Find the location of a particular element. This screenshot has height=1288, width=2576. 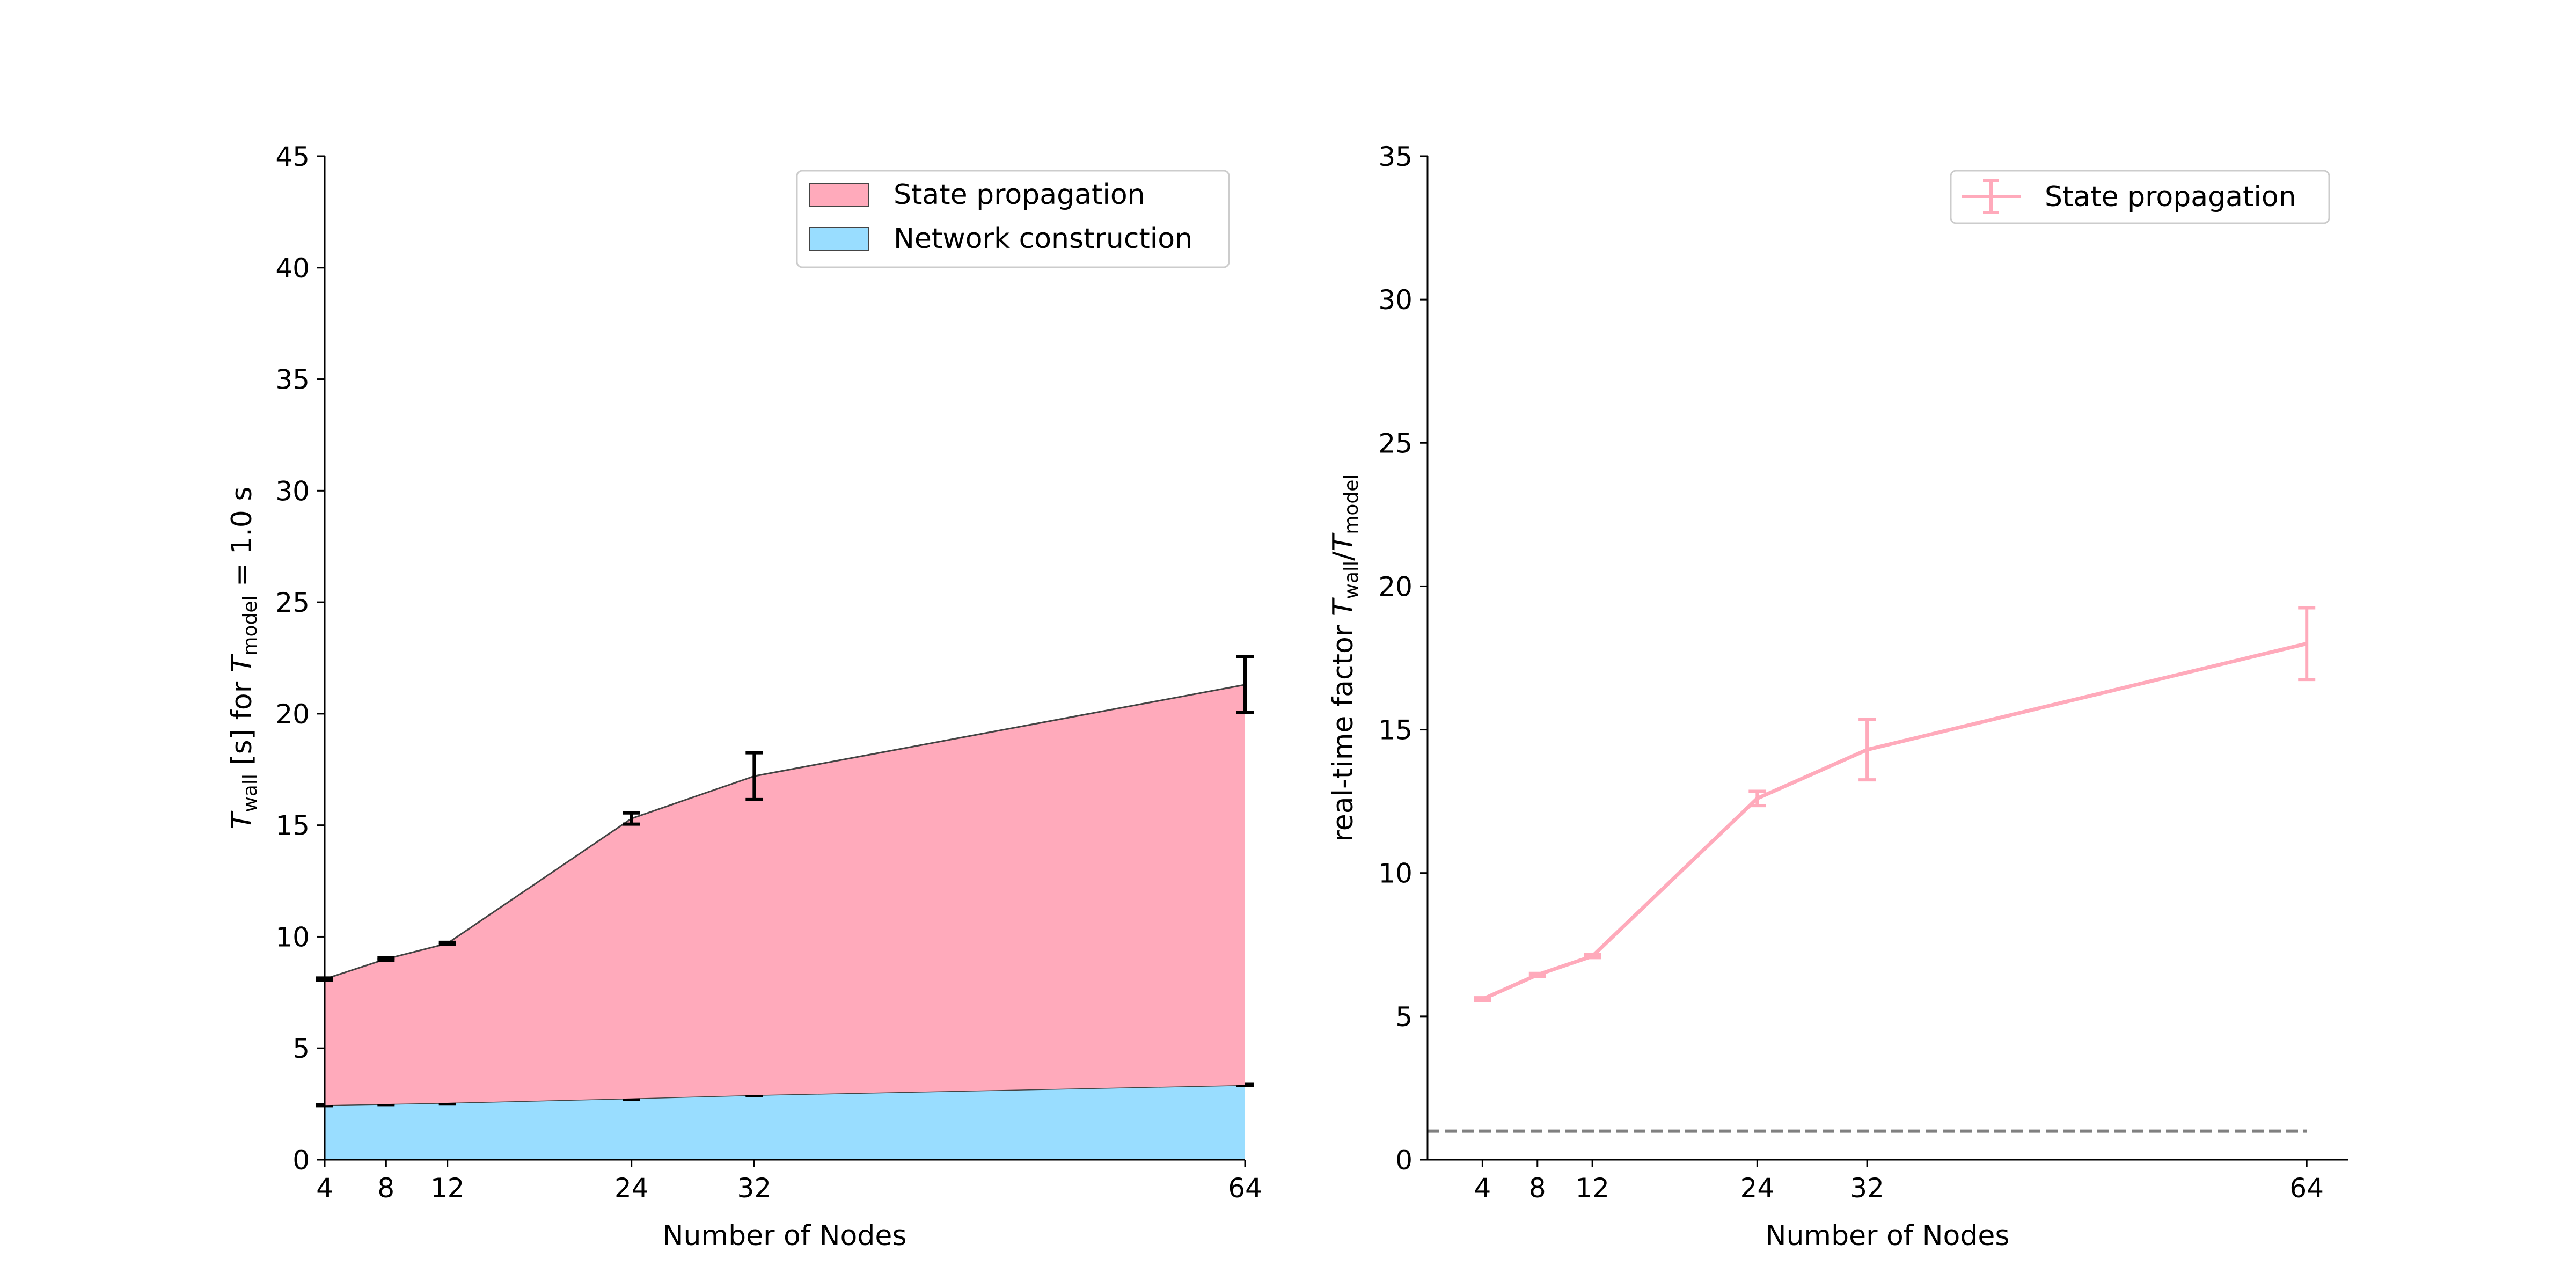

series-line is located at coordinates (1894, 821).